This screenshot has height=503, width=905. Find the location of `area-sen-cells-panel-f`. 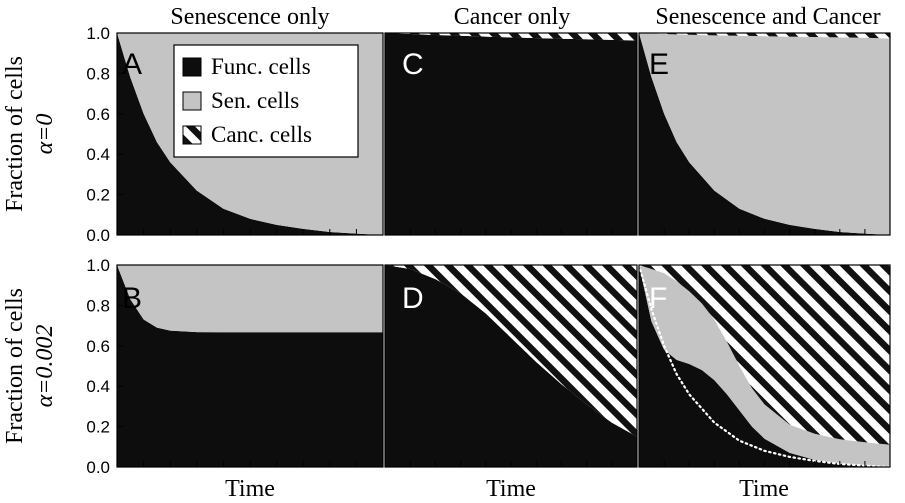

area-sen-cells-panel-f is located at coordinates (764, 366).